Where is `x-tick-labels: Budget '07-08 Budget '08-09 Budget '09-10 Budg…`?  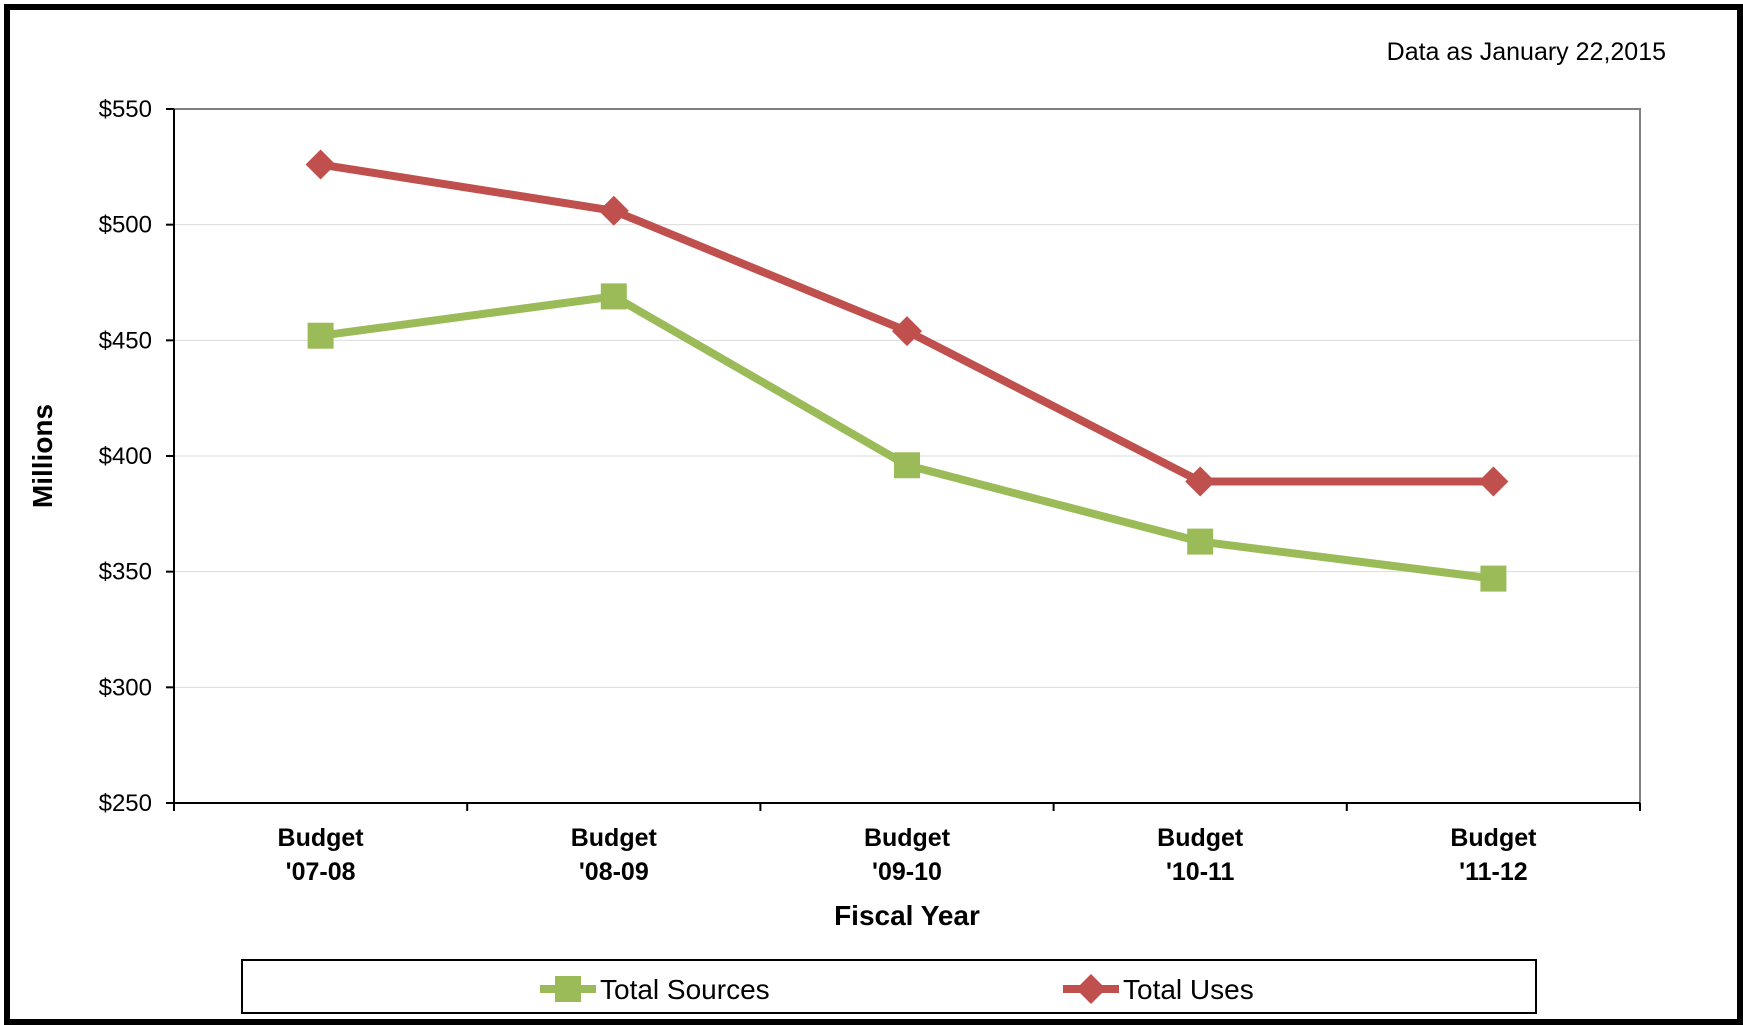 x-tick-labels: Budget '07-08 Budget '08-09 Budget '09-10 Budg… is located at coordinates (908, 855).